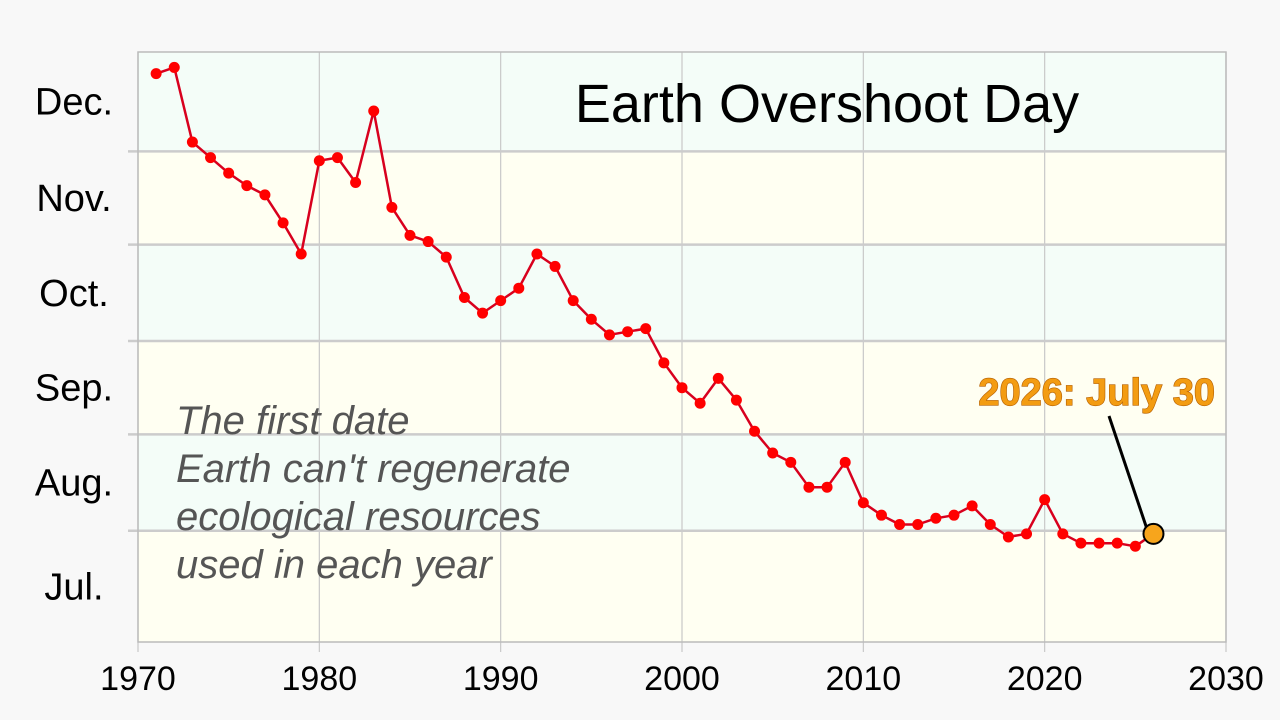 Image resolution: width=1280 pixels, height=720 pixels. I want to click on data-point-2016, so click(972, 506).